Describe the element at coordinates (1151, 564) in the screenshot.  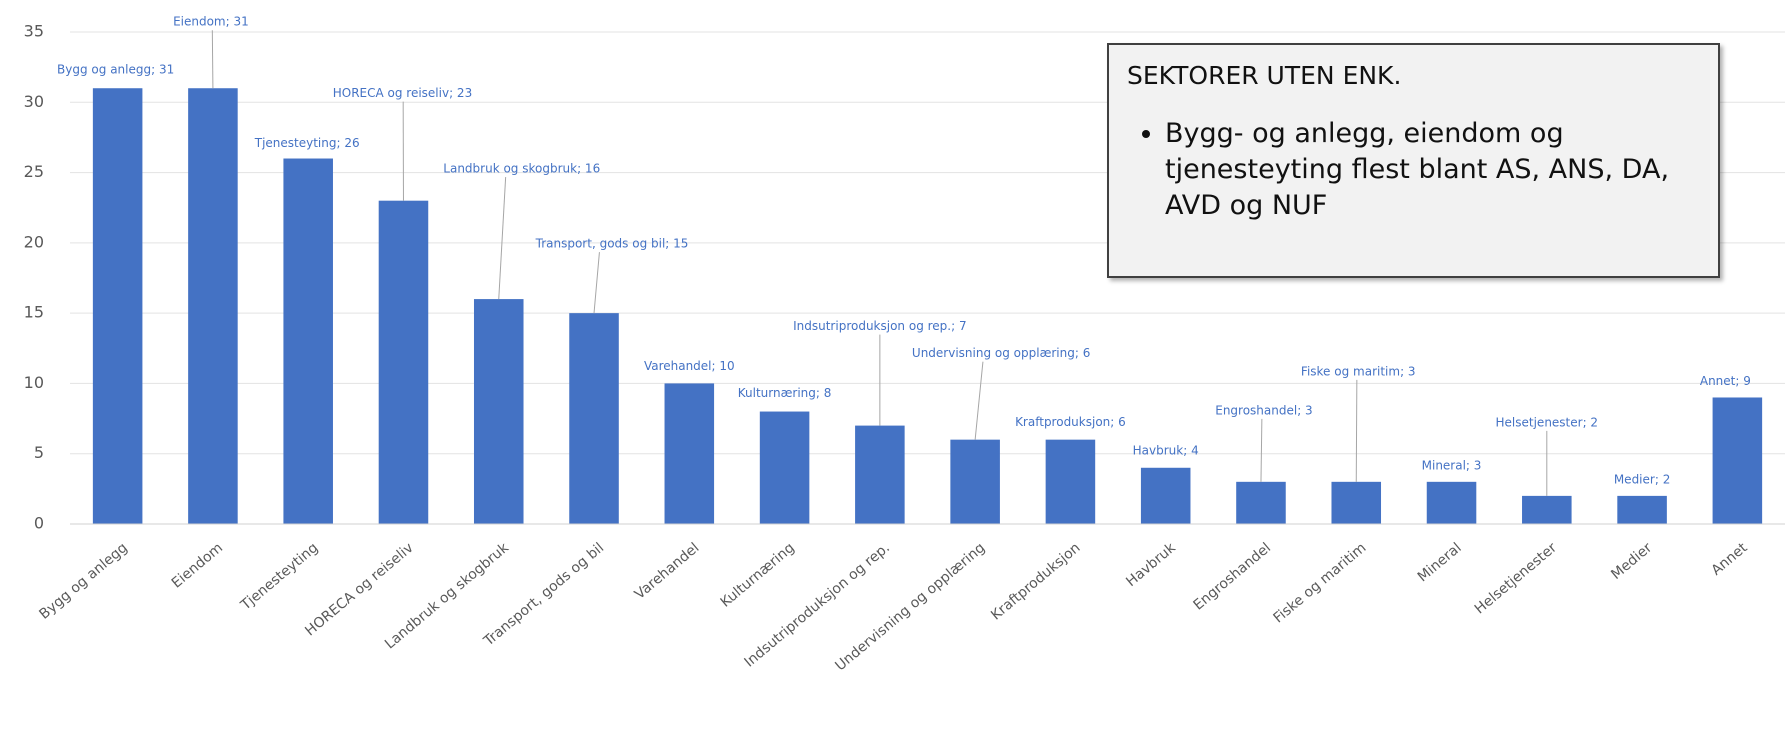
I see `x-tick-label: Havbruk` at that location.